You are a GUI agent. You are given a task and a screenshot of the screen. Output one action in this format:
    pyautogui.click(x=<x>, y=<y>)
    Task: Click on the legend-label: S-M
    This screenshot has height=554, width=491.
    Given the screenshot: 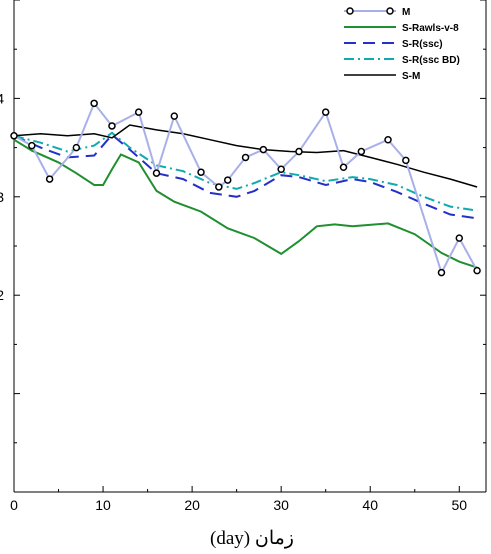 What is the action you would take?
    pyautogui.click(x=411, y=76)
    